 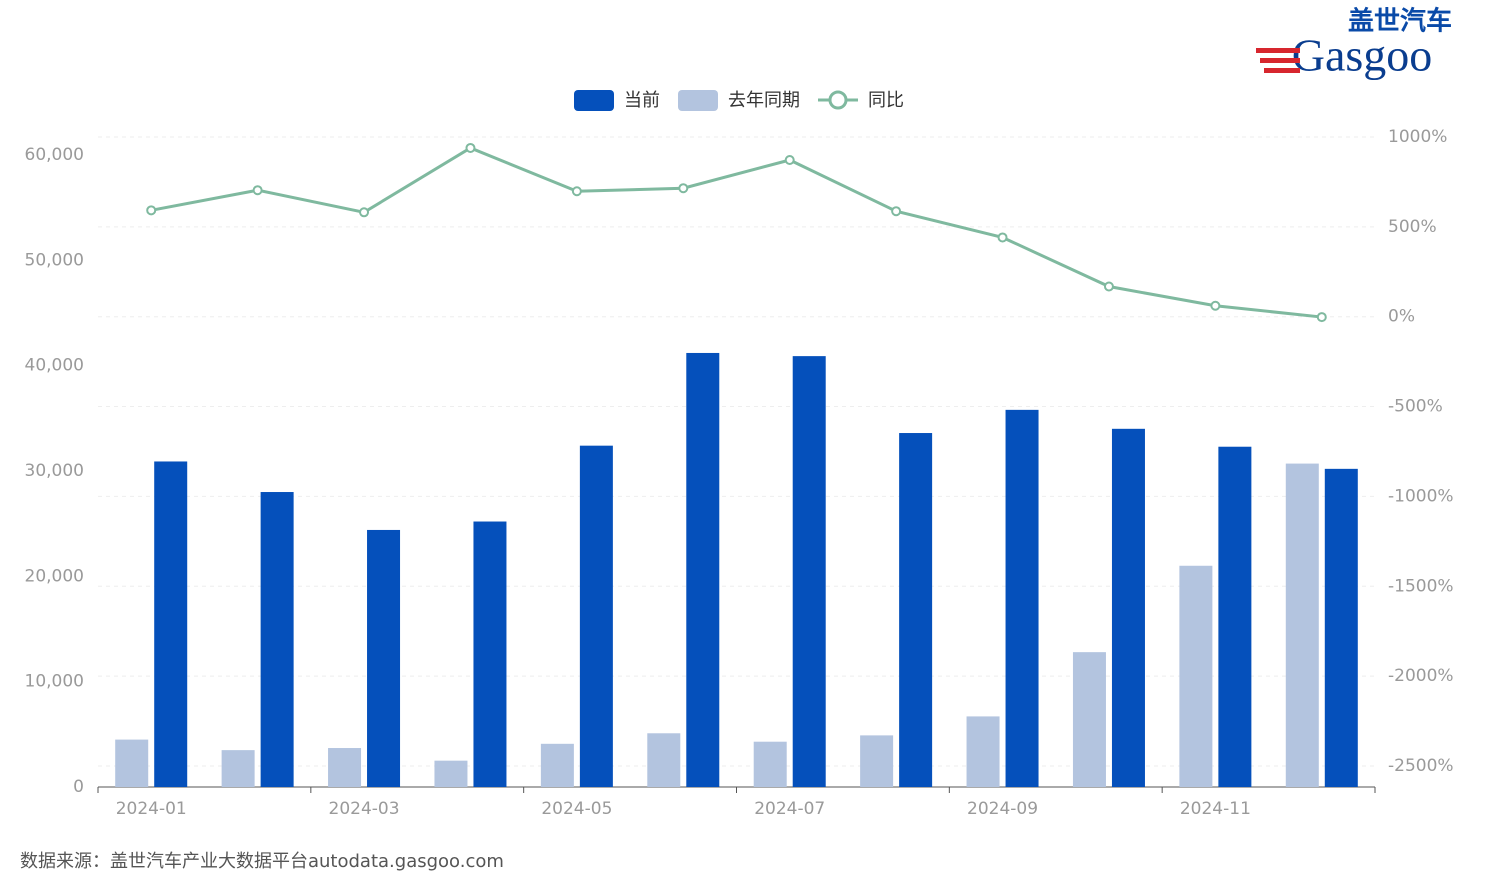 What do you see at coordinates (886, 100) in the screenshot?
I see `legend-label: 同比` at bounding box center [886, 100].